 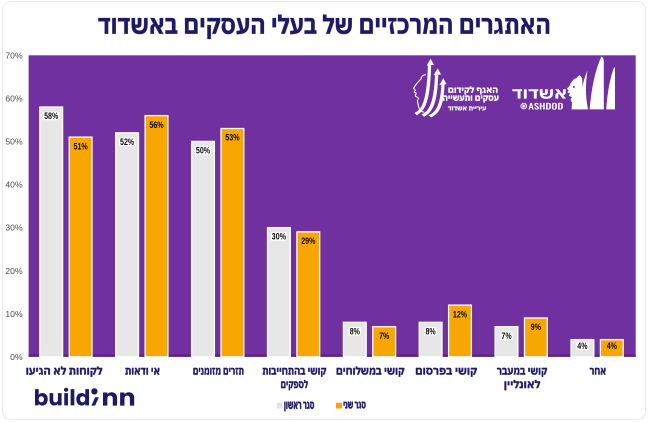 What do you see at coordinates (14, 271) in the screenshot?
I see `svg-text: 20%` at bounding box center [14, 271].